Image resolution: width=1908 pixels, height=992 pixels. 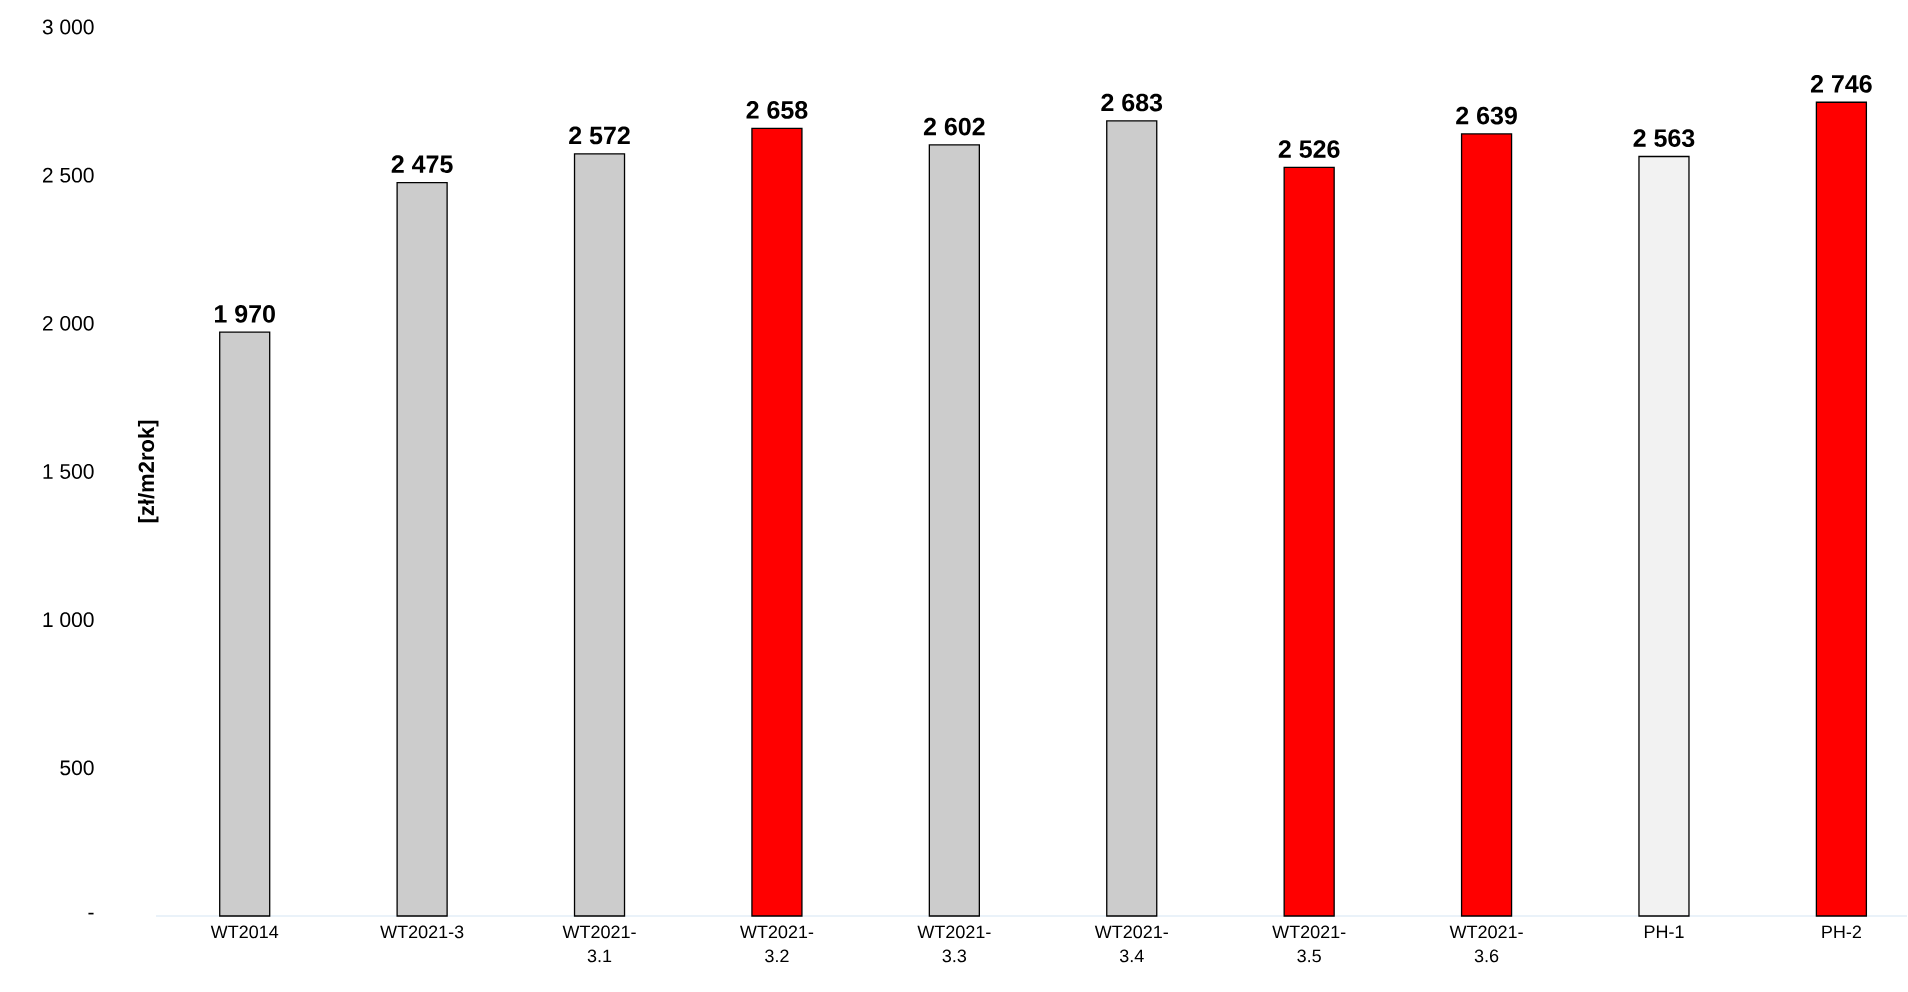 What do you see at coordinates (422, 164) in the screenshot?
I see `data-label: 2 475` at bounding box center [422, 164].